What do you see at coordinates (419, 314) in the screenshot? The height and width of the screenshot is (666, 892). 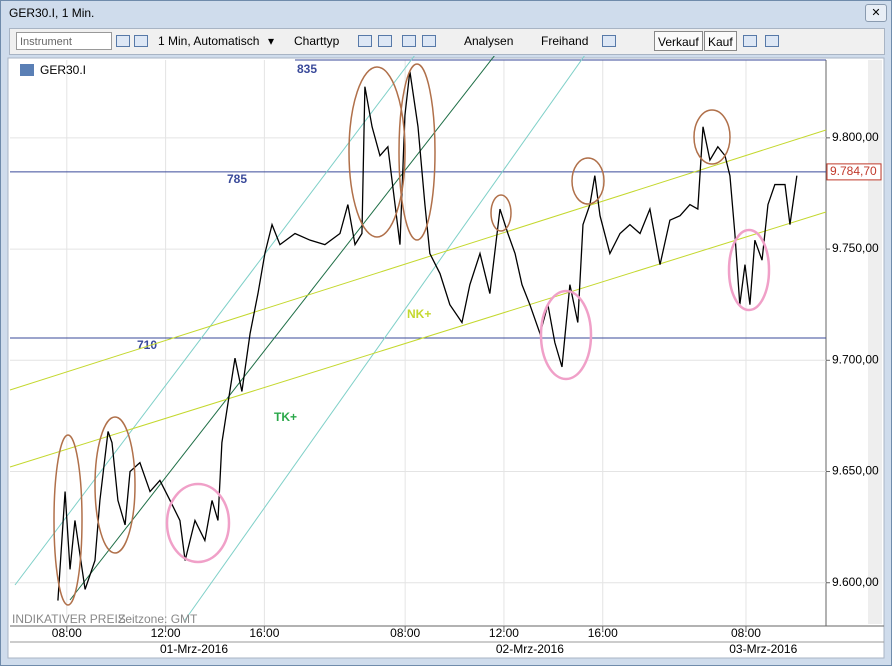 I see `annotation: NK+` at bounding box center [419, 314].